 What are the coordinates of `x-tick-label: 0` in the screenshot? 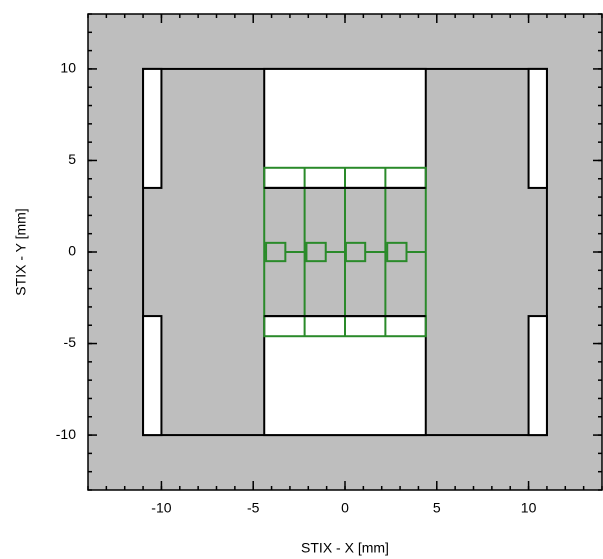 It's located at (345, 508).